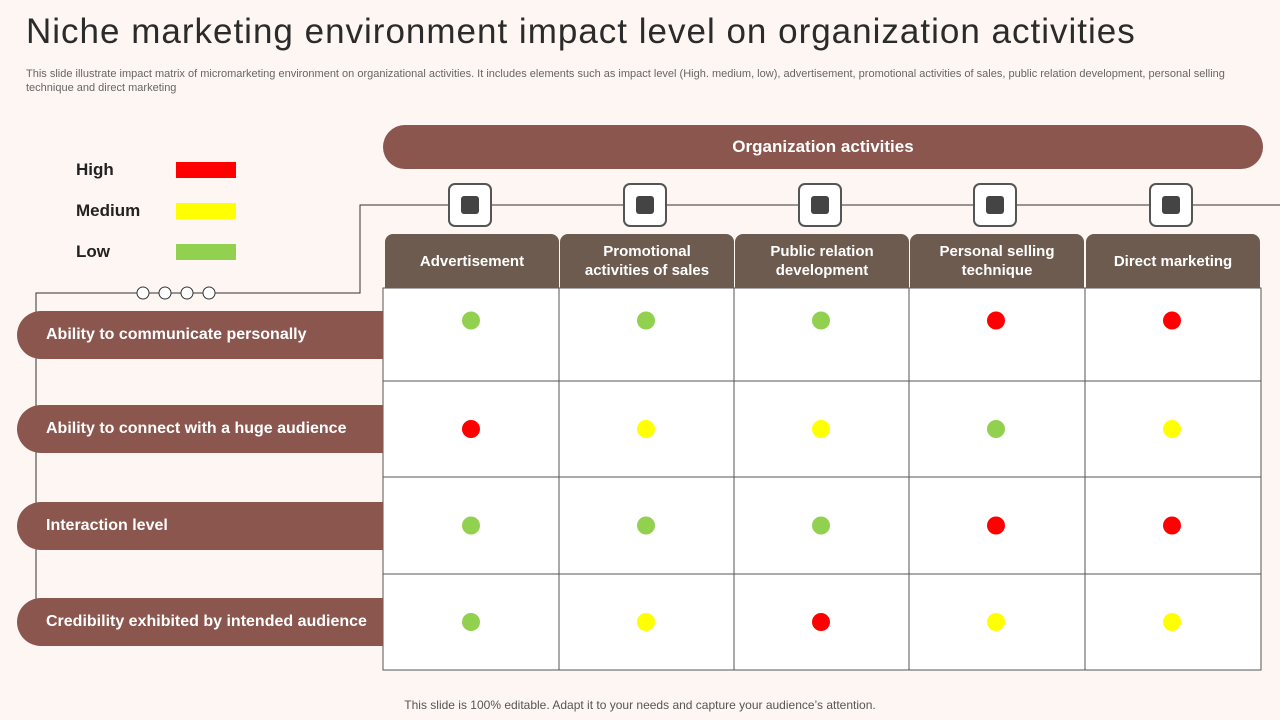  What do you see at coordinates (200, 429) in the screenshot?
I see `row-label: Ability to connect with a huge audience` at bounding box center [200, 429].